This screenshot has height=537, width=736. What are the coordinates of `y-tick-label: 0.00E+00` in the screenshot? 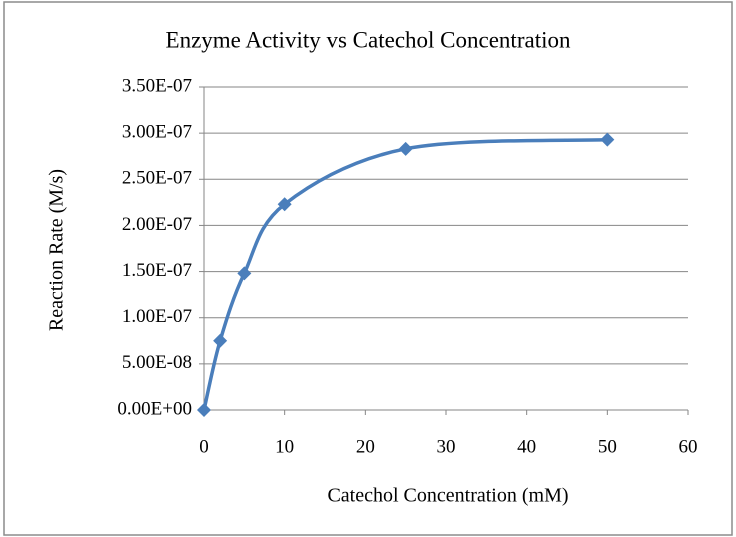 It's located at (154, 408).